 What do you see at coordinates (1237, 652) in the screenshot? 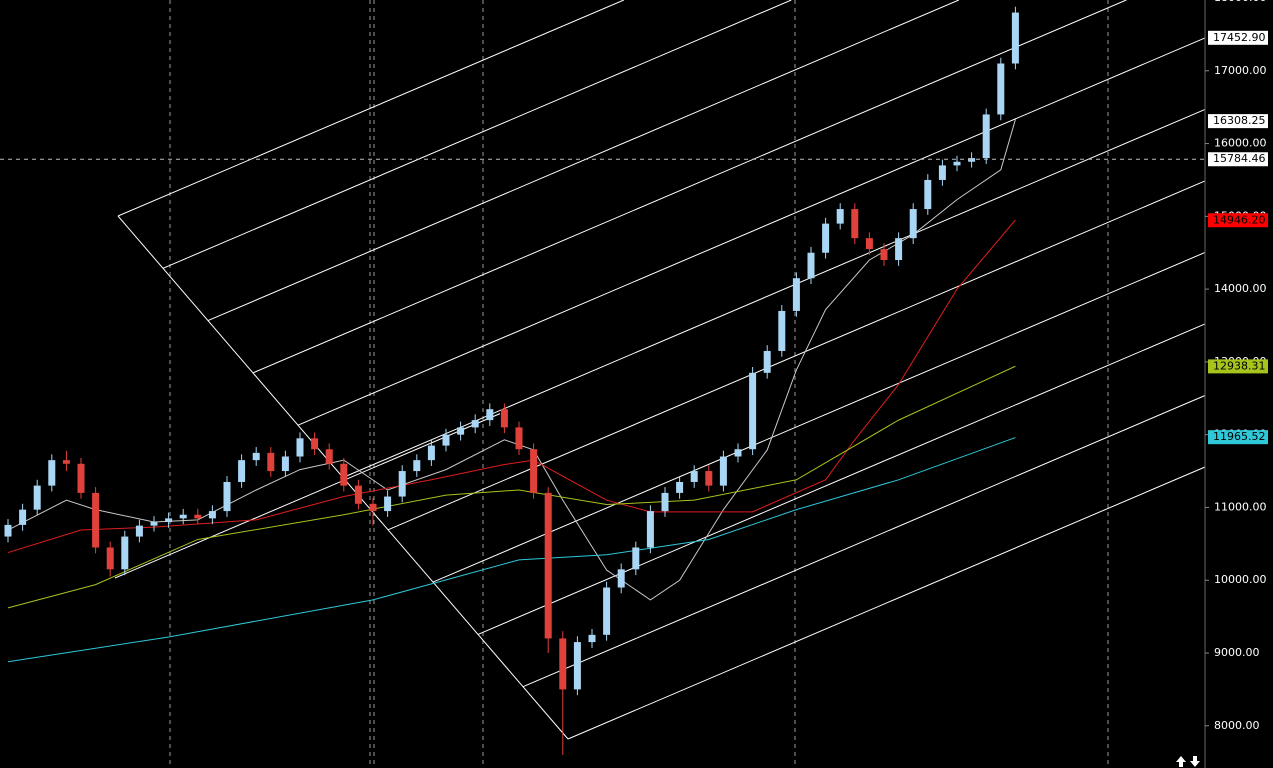
I see `y-tick-label: 9000.00` at bounding box center [1237, 652].